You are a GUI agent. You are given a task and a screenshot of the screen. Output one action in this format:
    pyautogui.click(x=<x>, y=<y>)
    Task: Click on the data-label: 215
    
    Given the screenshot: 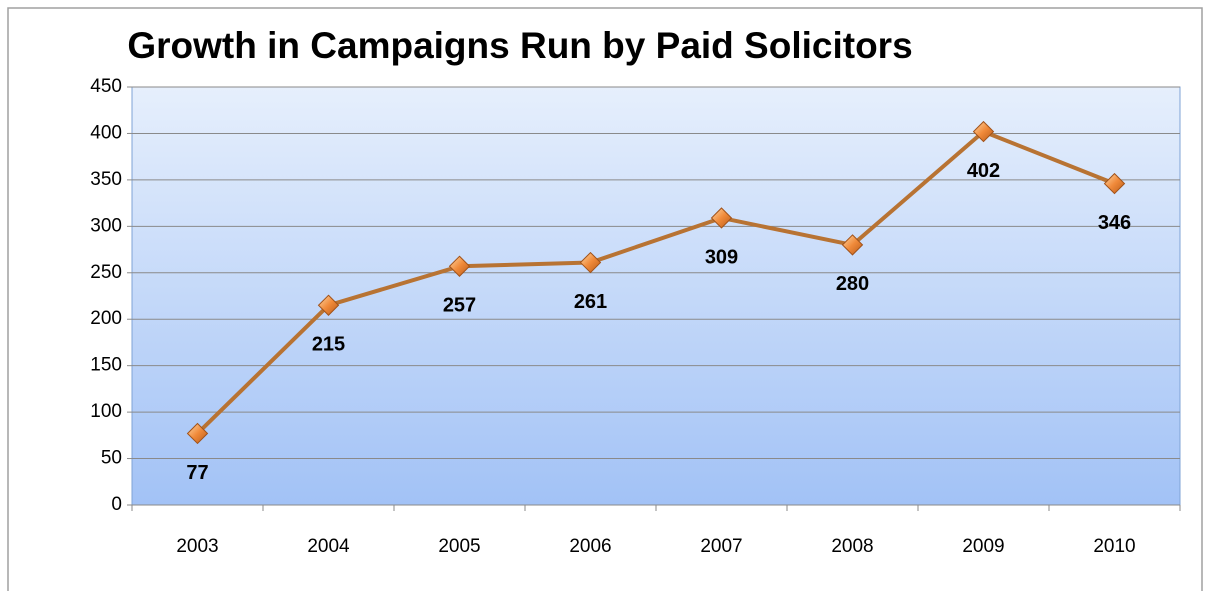 What is the action you would take?
    pyautogui.click(x=328, y=345)
    